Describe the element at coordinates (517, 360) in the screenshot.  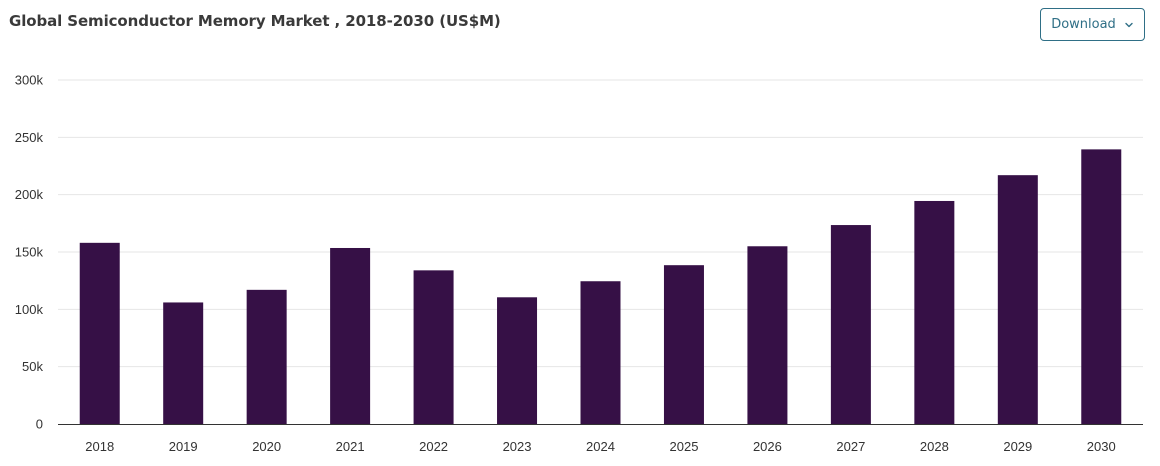
I see `bar-2023` at that location.